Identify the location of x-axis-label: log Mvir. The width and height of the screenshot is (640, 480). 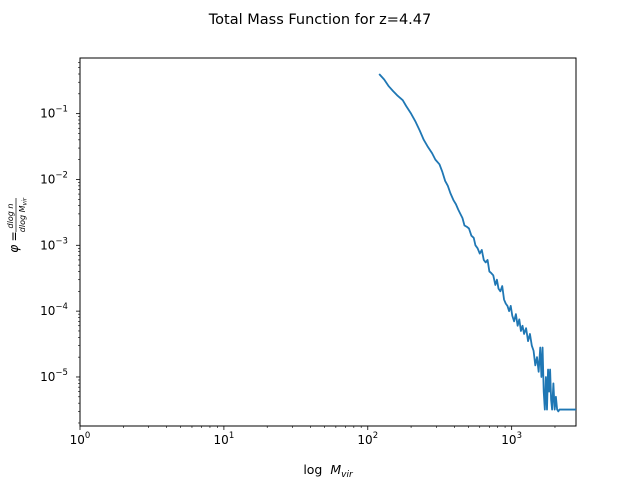
(328, 471).